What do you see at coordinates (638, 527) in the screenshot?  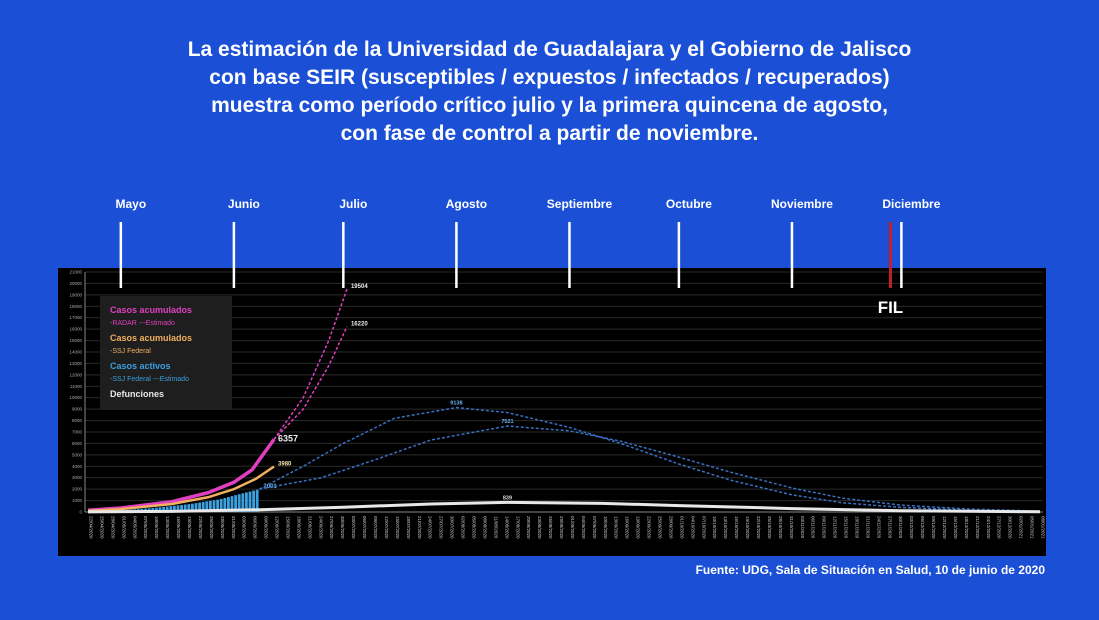 I see `x-tick-label: 19/09/2020` at bounding box center [638, 527].